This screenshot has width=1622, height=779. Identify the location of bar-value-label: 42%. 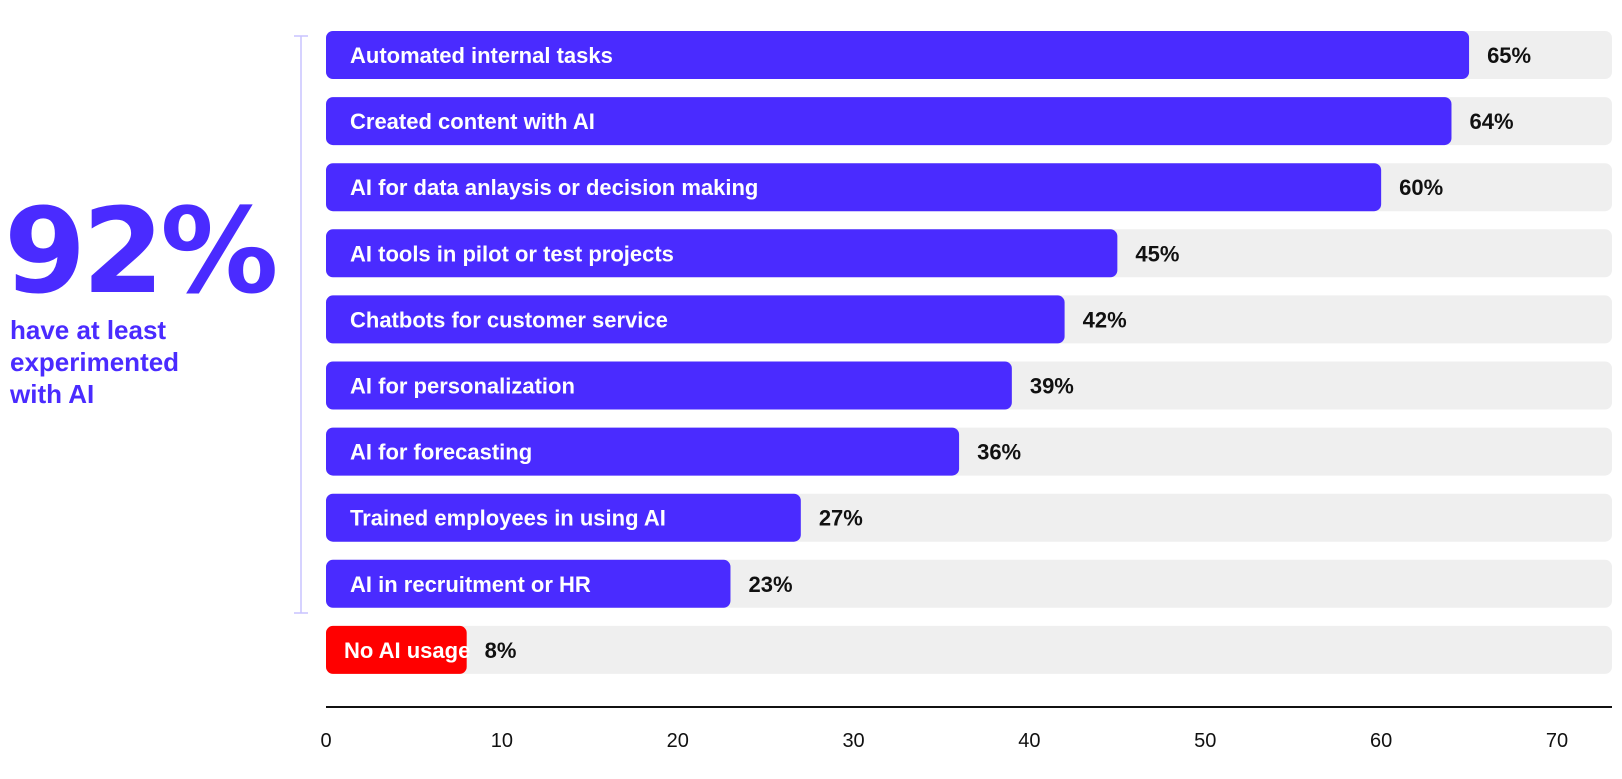
(1105, 319).